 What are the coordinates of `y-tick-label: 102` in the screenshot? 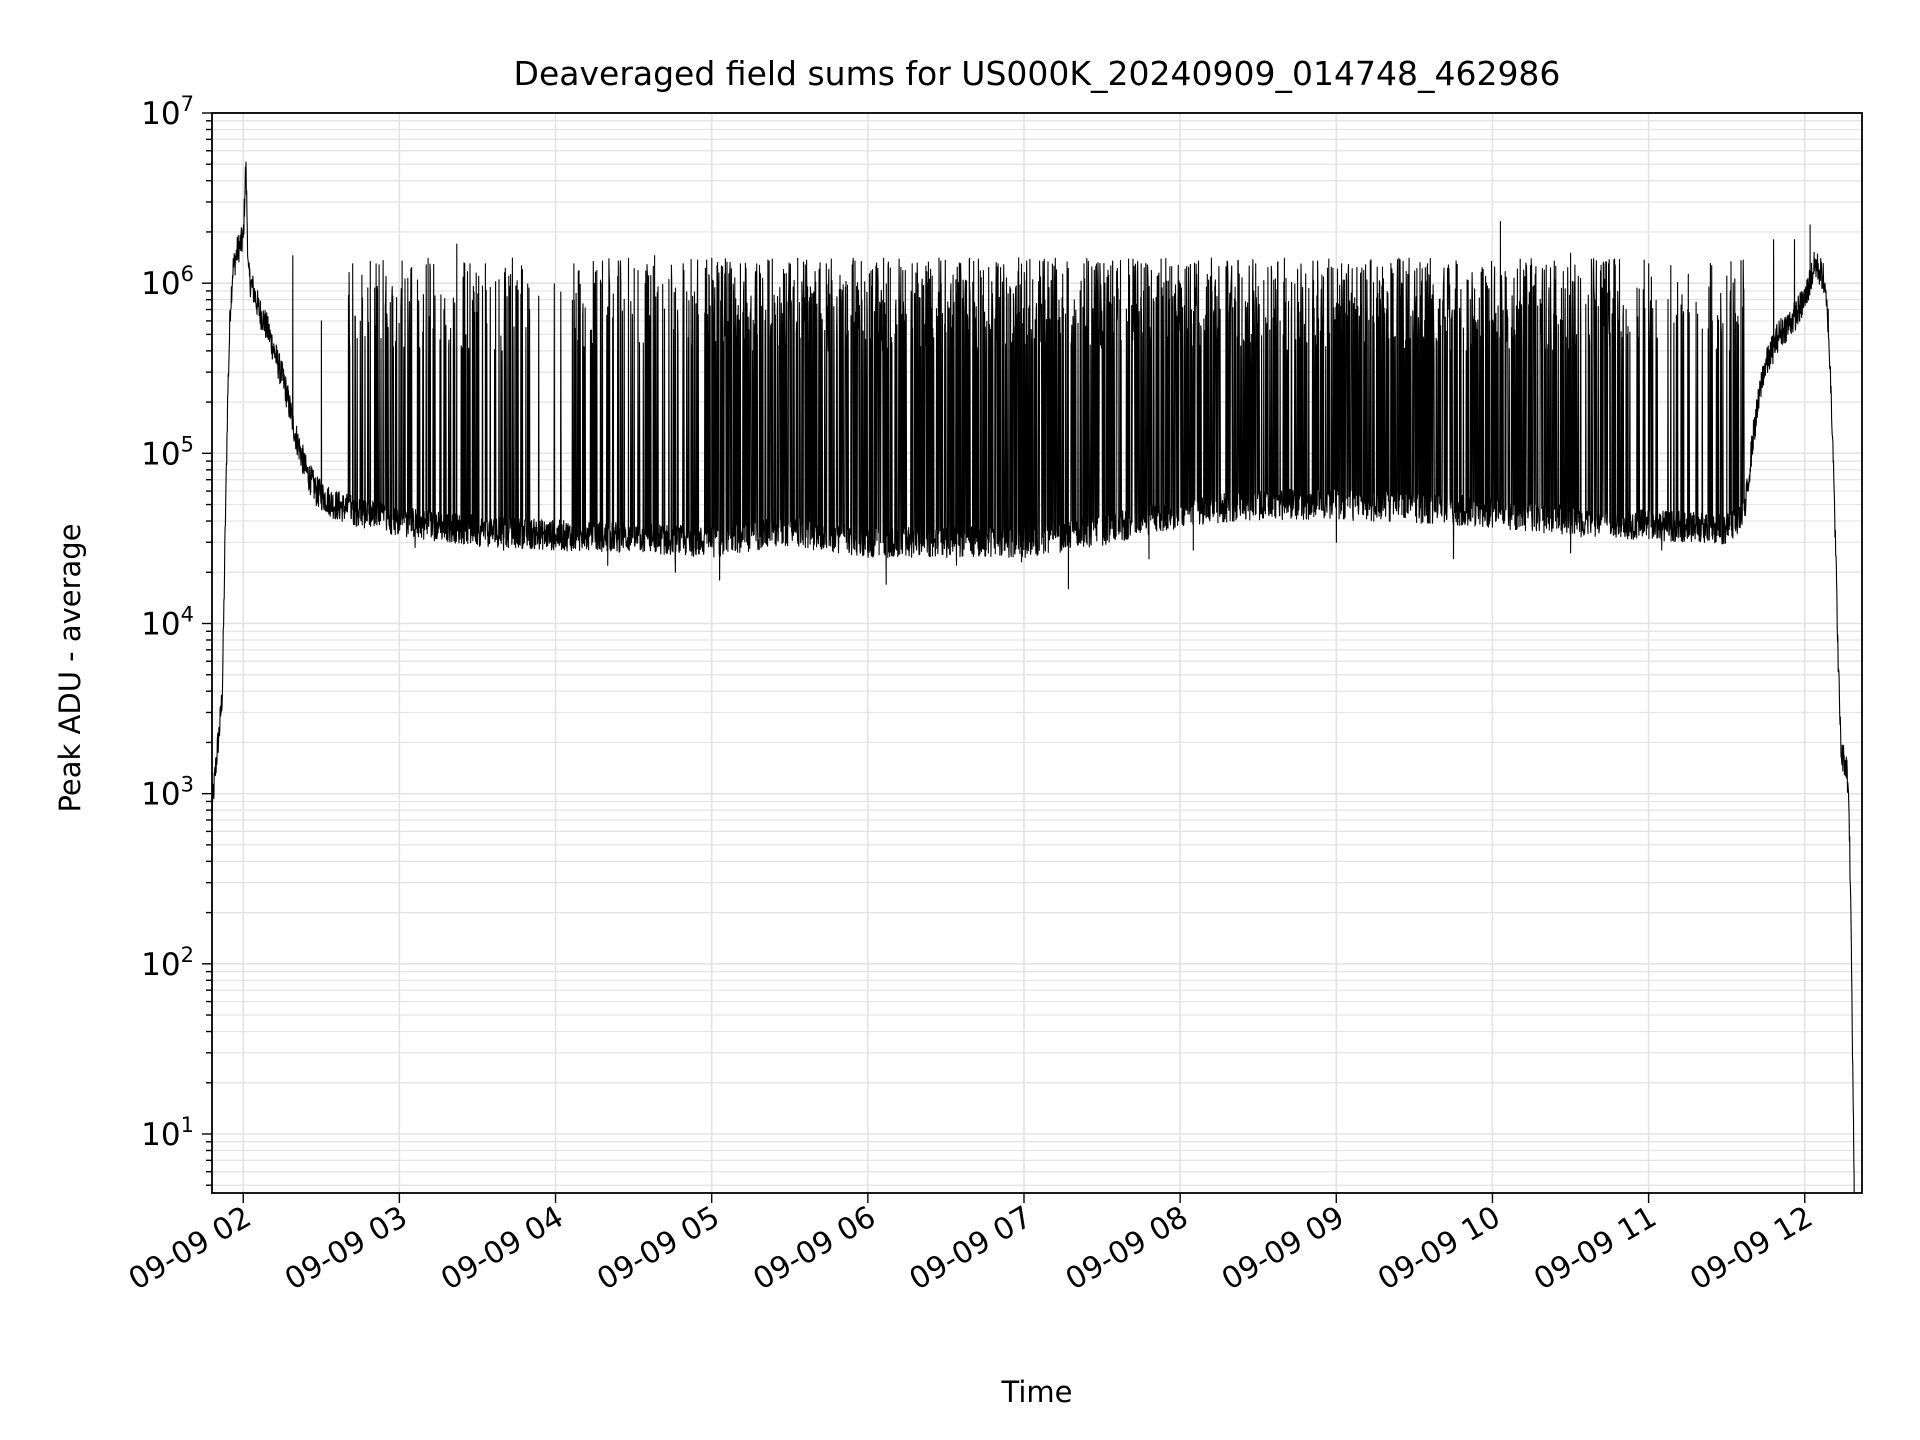 It's located at (167, 963).